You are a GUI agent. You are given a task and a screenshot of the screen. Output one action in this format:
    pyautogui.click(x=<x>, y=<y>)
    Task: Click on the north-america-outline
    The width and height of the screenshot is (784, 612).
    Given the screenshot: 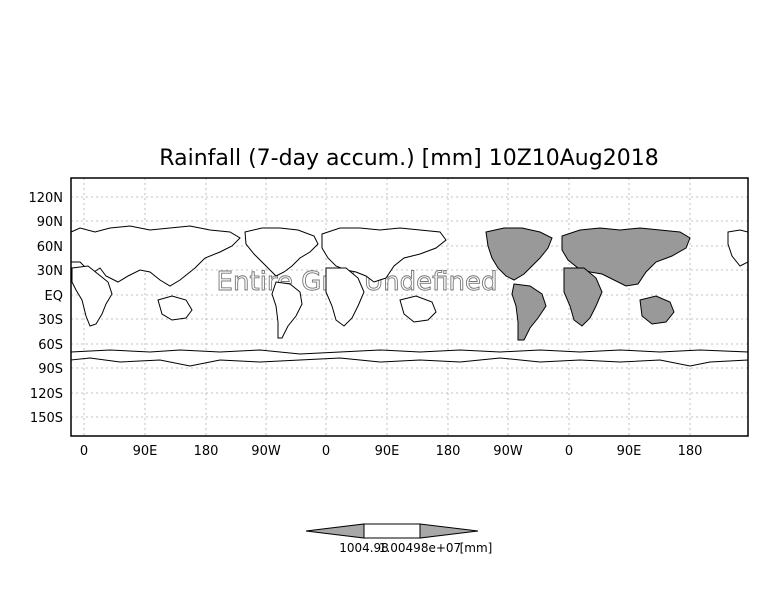 What is the action you would take?
    pyautogui.click(x=281, y=252)
    